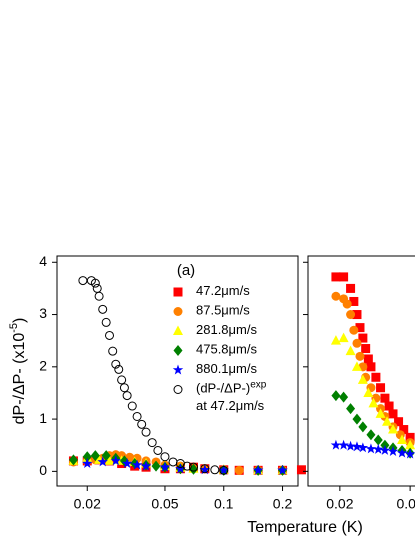 The image size is (415, 537). What do you see at coordinates (43, 313) in the screenshot?
I see `y-tick-label: 3` at bounding box center [43, 313].